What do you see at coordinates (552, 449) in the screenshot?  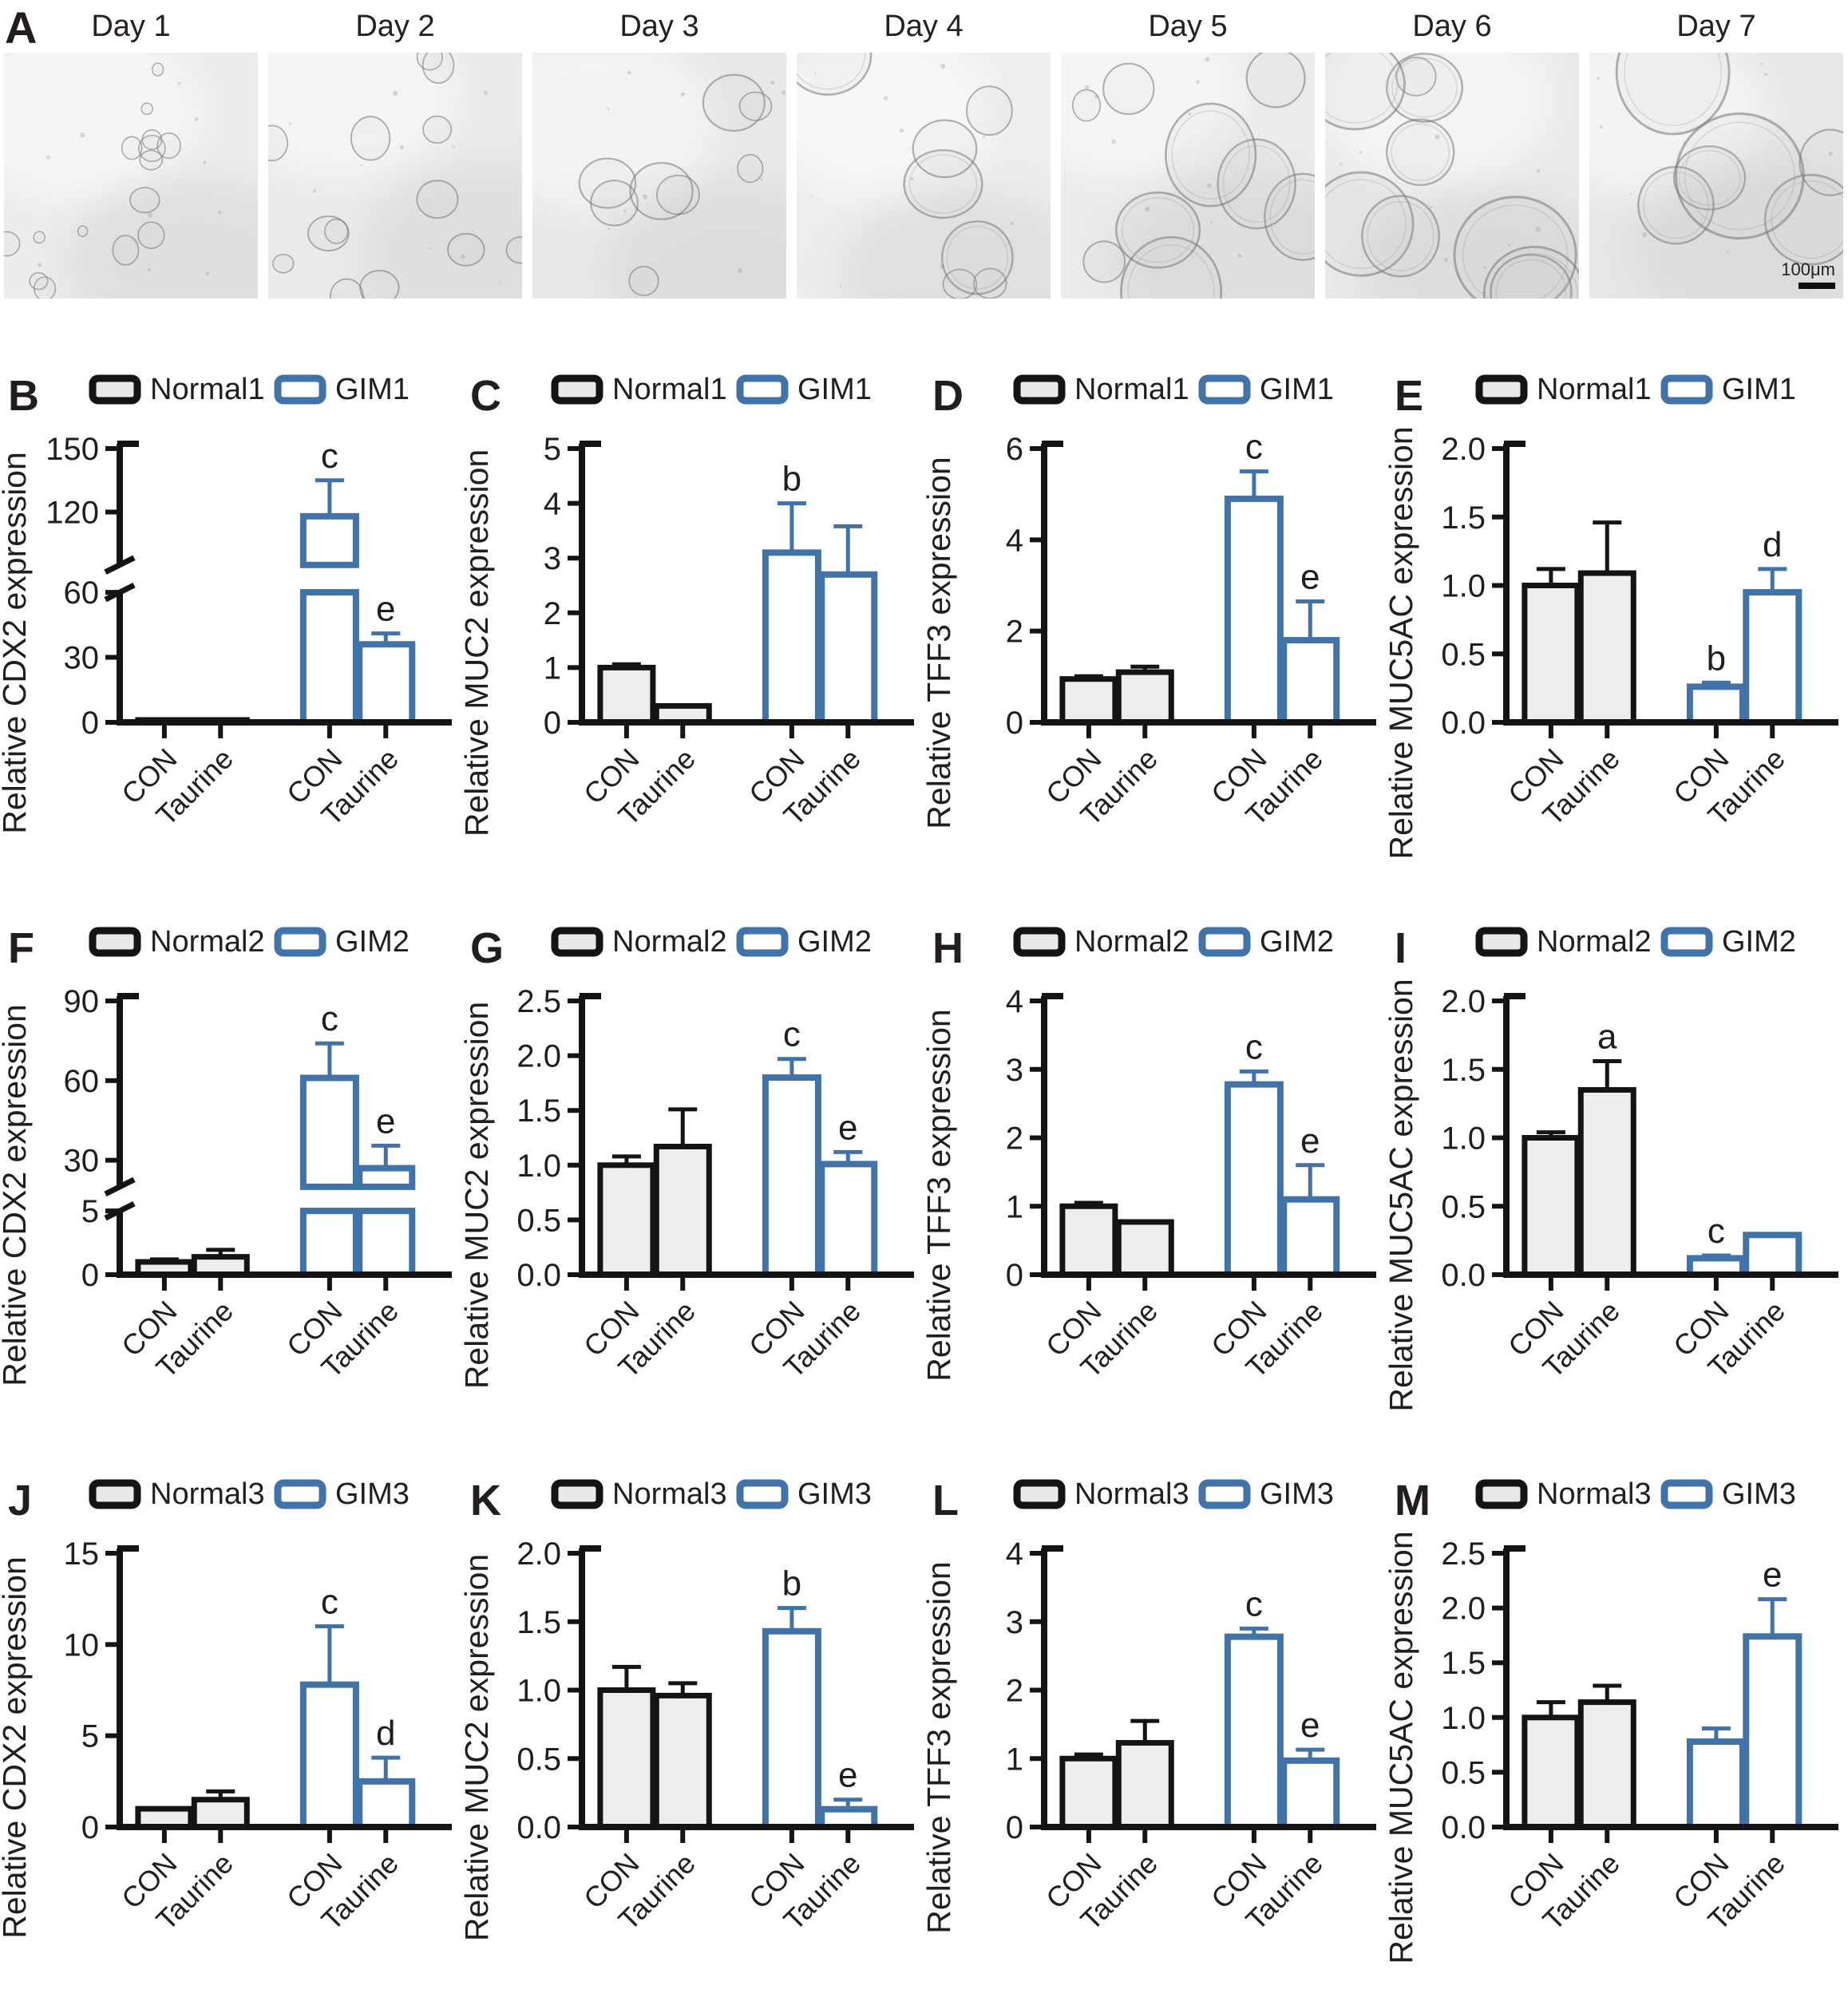 I see `y-tick-label: 5` at bounding box center [552, 449].